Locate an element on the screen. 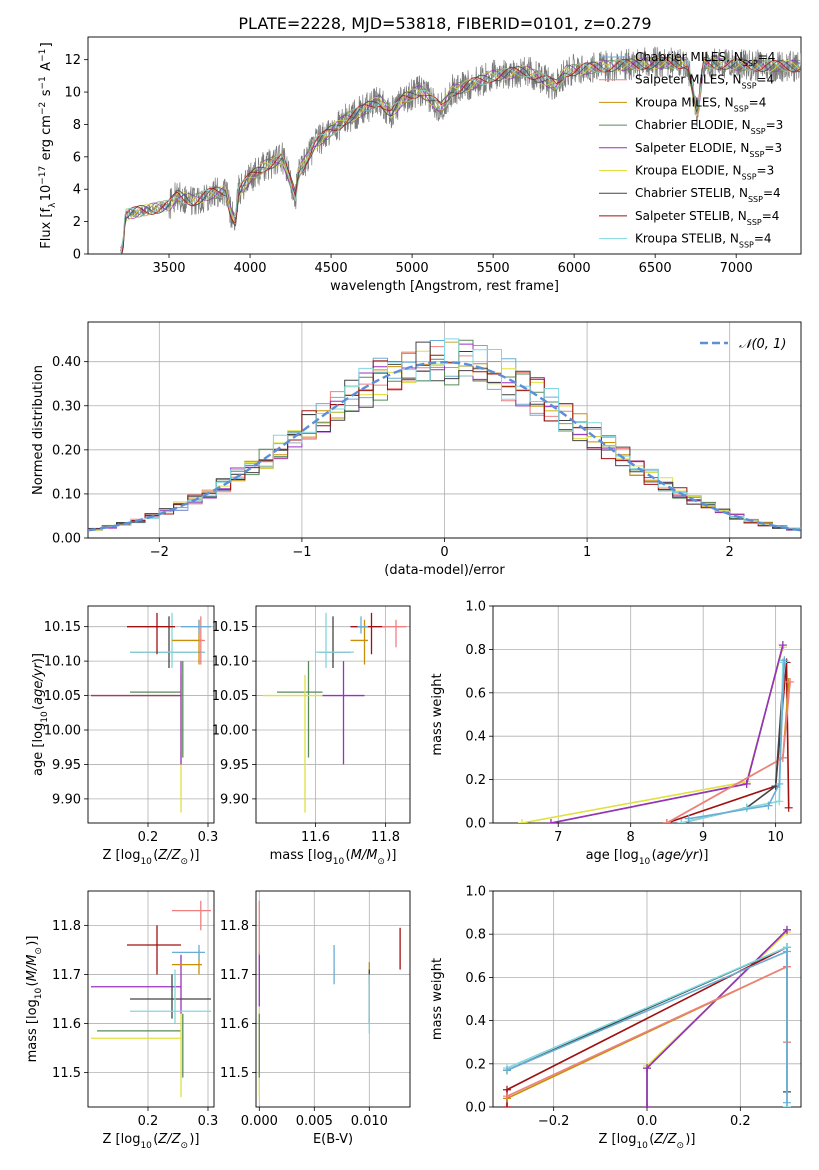 The height and width of the screenshot is (1170, 819). label-part: s is located at coordinates (46, 94).